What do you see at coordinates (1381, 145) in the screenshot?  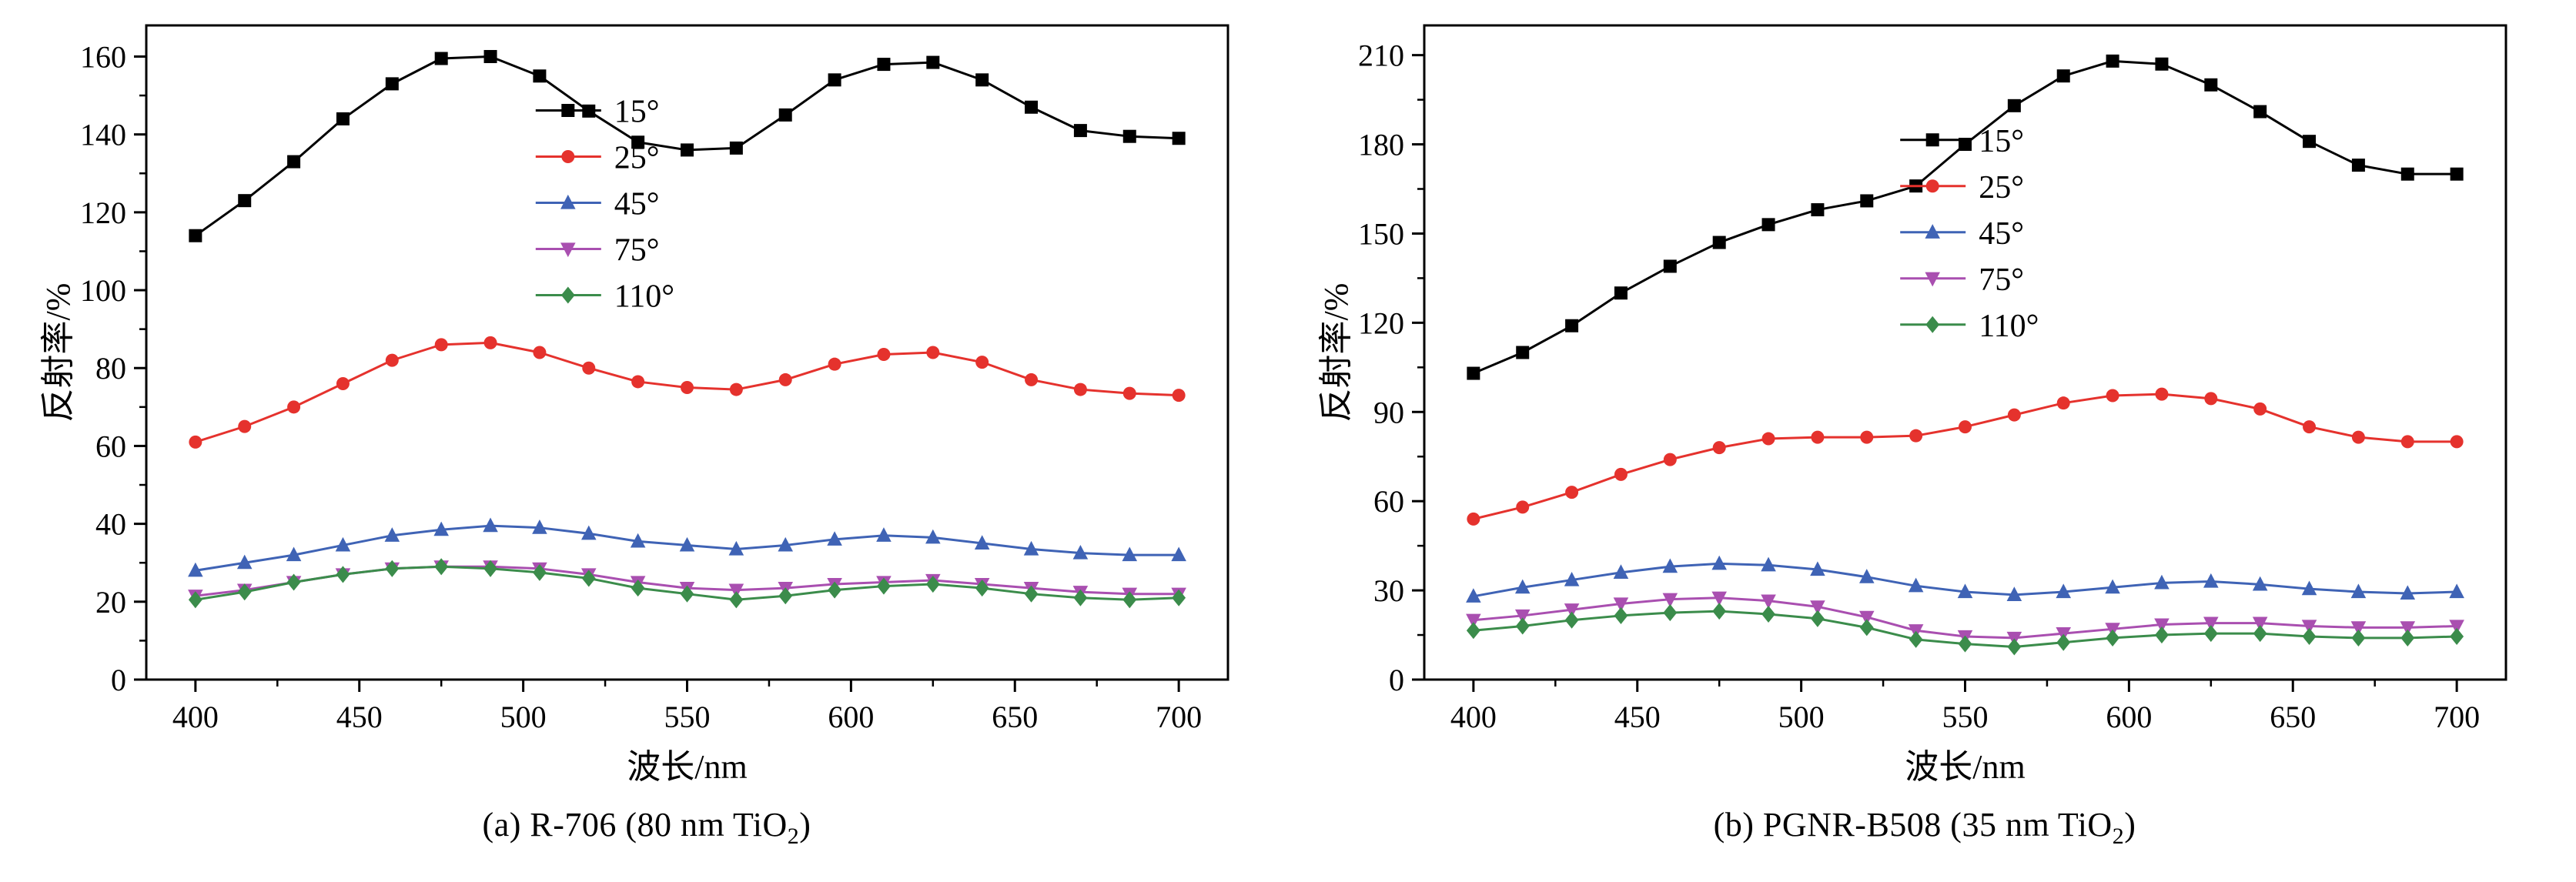 I see `y-tick-label: 180` at bounding box center [1381, 145].